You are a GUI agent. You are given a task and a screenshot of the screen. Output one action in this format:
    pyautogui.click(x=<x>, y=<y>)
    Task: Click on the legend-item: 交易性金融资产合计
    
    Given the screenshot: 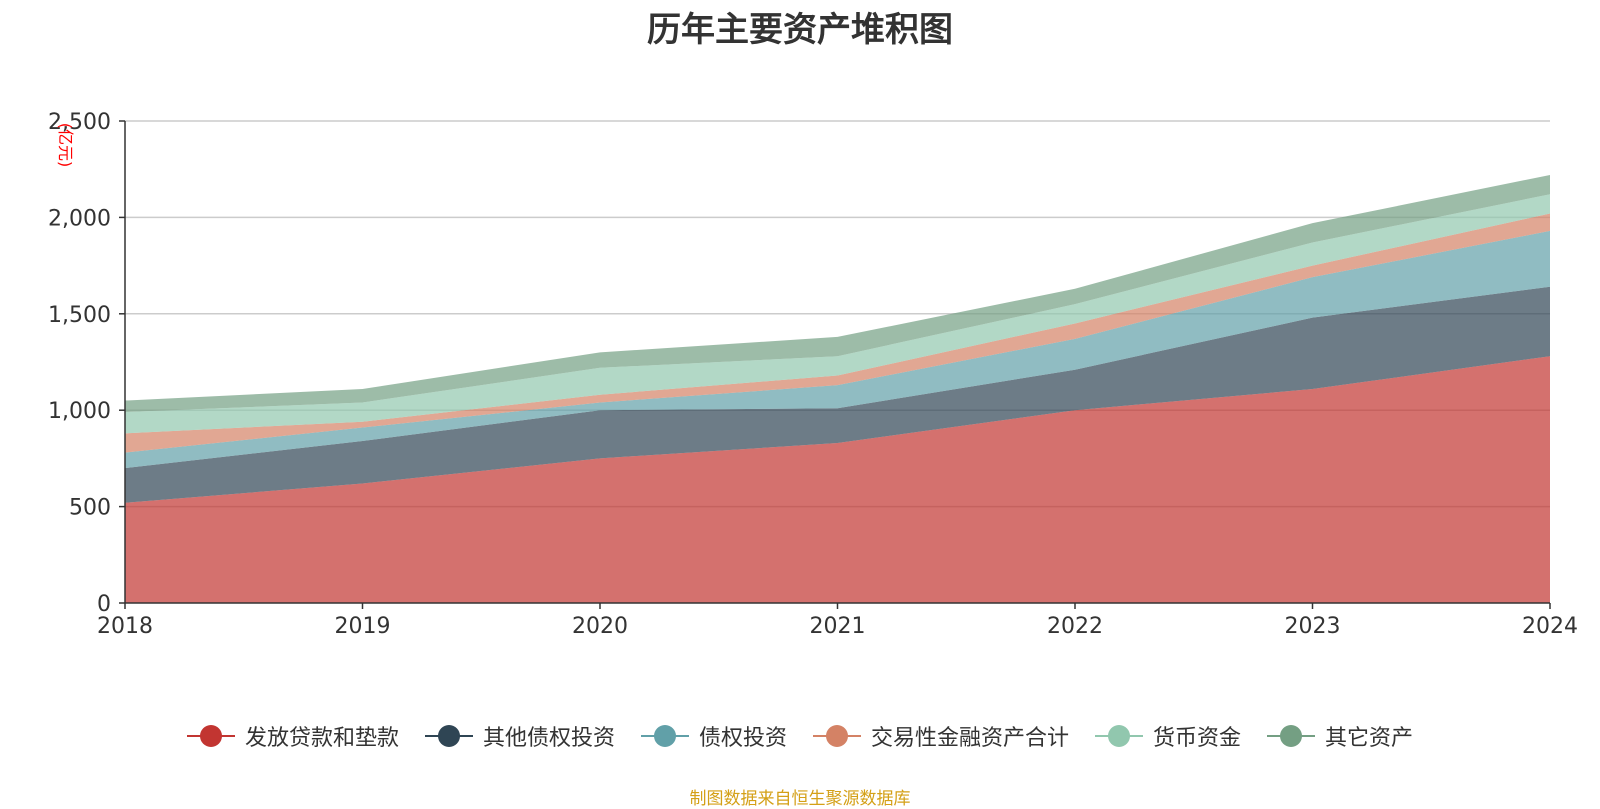 What is the action you would take?
    pyautogui.click(x=941, y=736)
    